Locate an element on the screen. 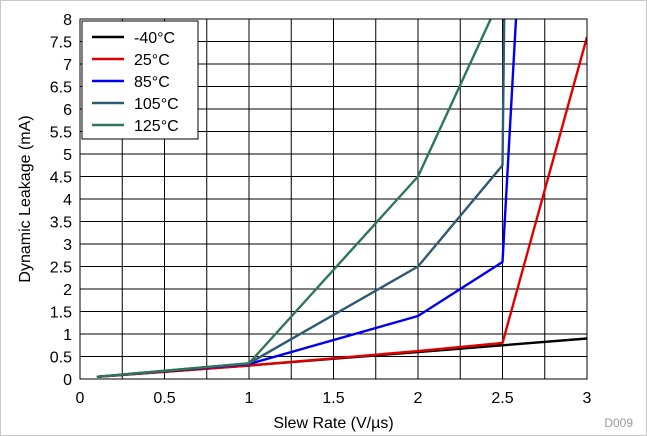 The width and height of the screenshot is (647, 436). y-tick-label: 5.5 is located at coordinates (61, 133).